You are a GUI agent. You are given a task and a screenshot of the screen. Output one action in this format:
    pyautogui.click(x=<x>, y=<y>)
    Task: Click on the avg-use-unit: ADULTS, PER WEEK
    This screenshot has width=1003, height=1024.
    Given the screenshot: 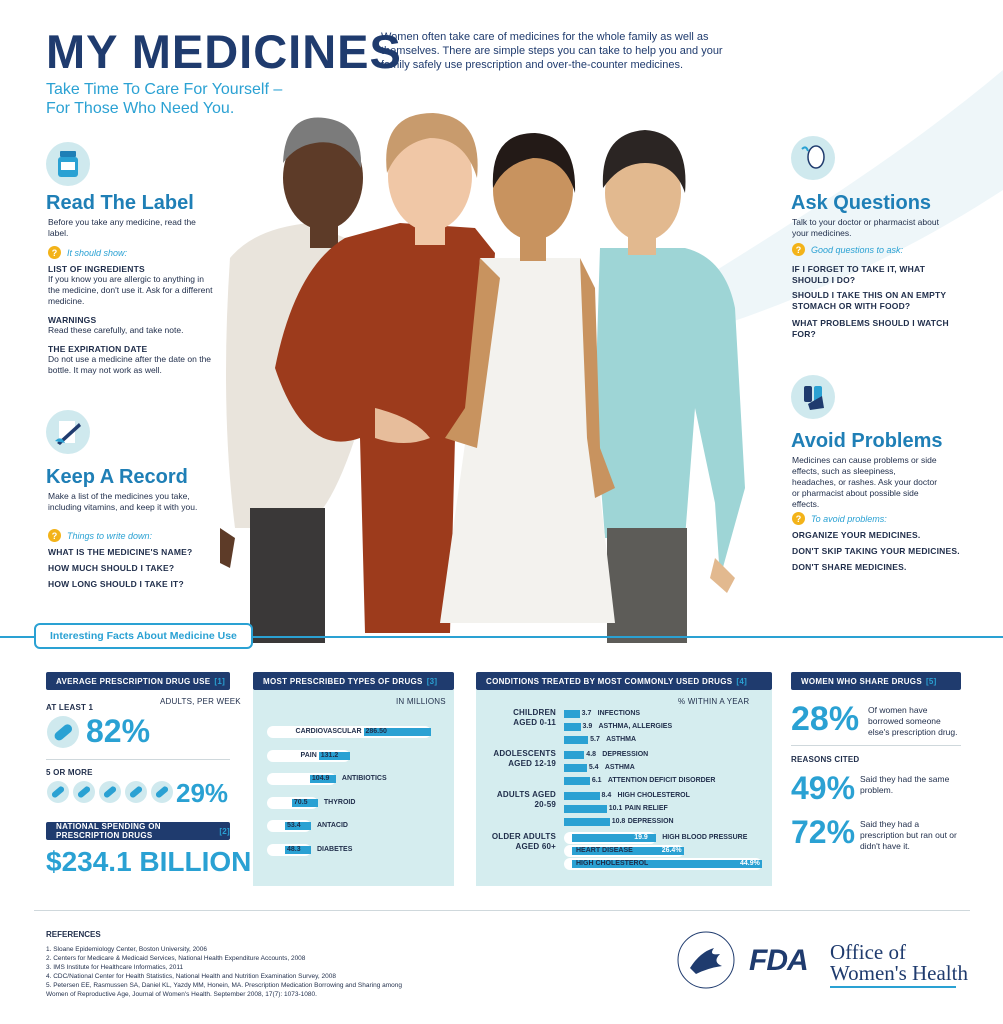 What is the action you would take?
    pyautogui.click(x=200, y=701)
    